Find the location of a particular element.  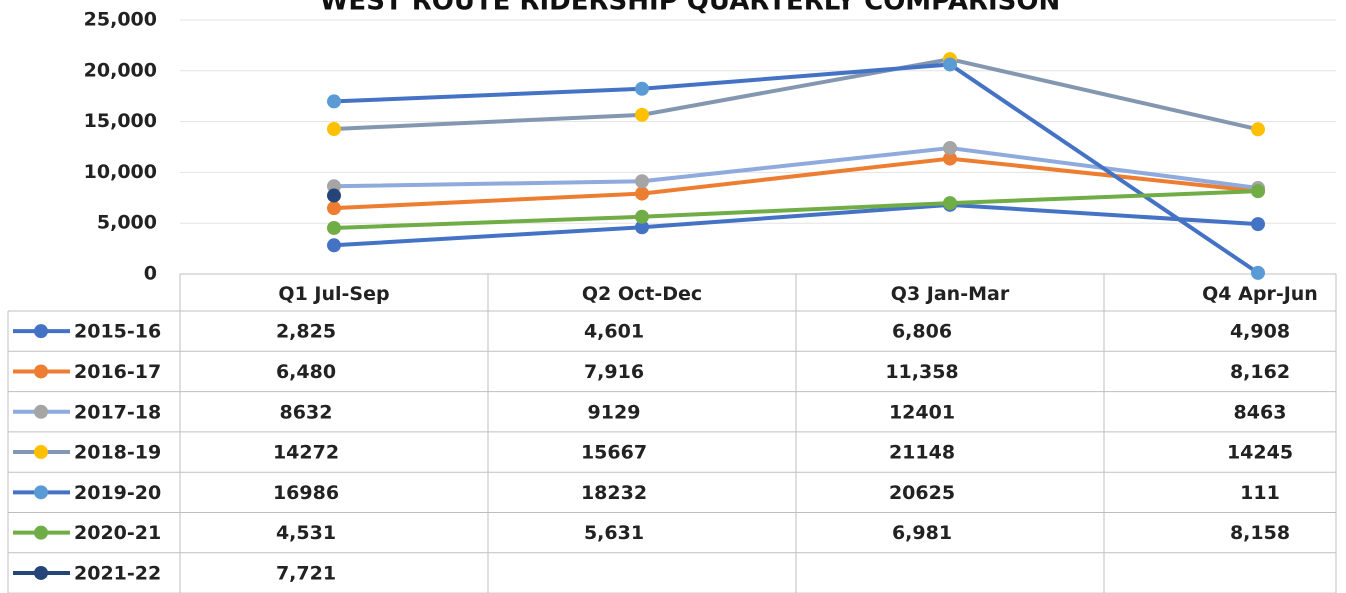

table-value: 20625 is located at coordinates (922, 493).